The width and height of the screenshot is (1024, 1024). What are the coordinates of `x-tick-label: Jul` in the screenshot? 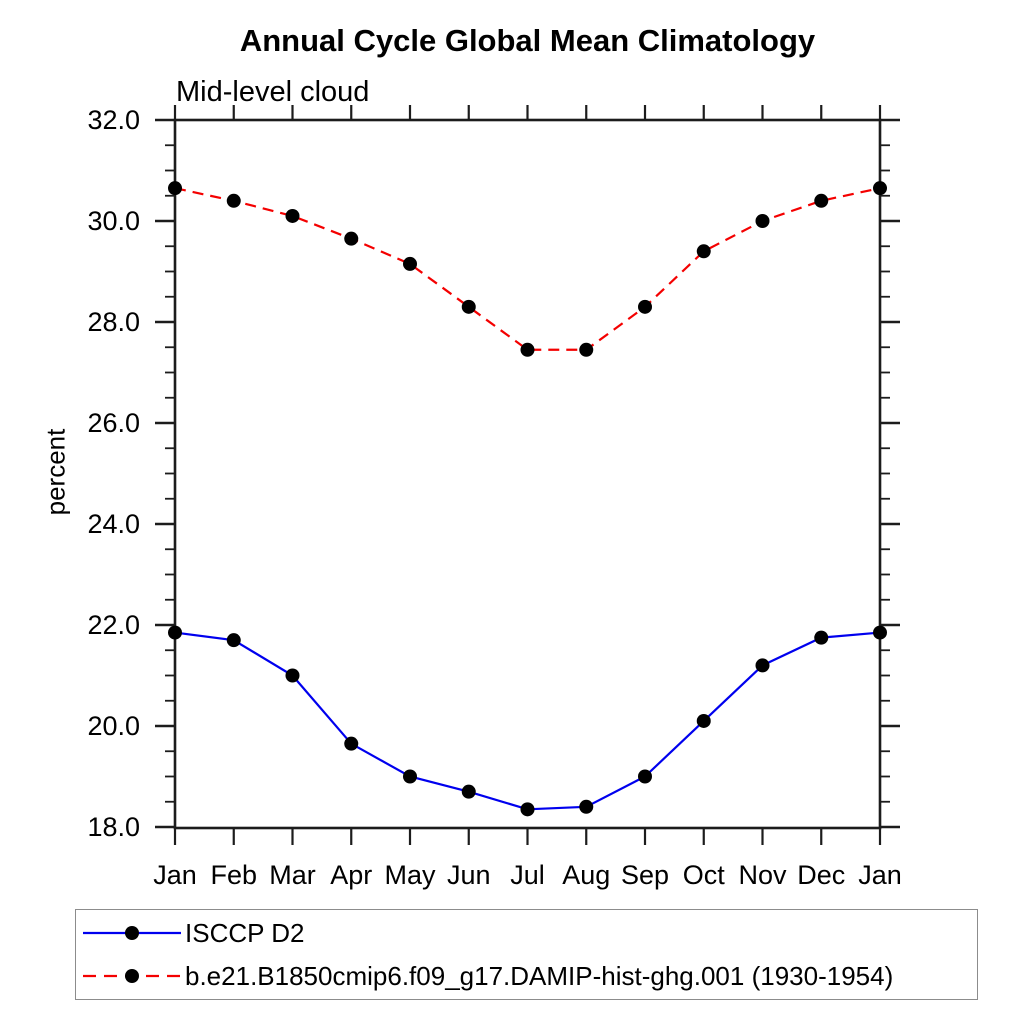 It's located at (527, 875).